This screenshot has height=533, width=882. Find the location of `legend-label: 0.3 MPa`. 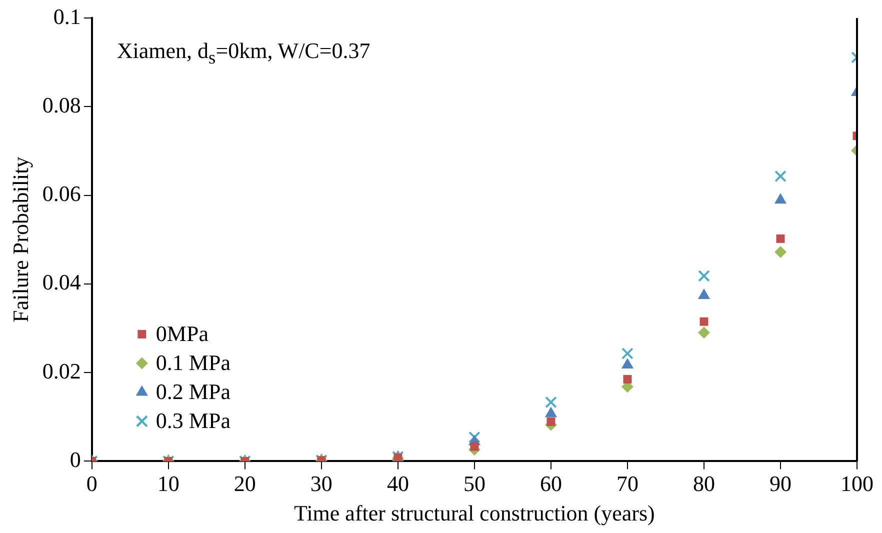

legend-label: 0.3 MPa is located at coordinates (193, 420).